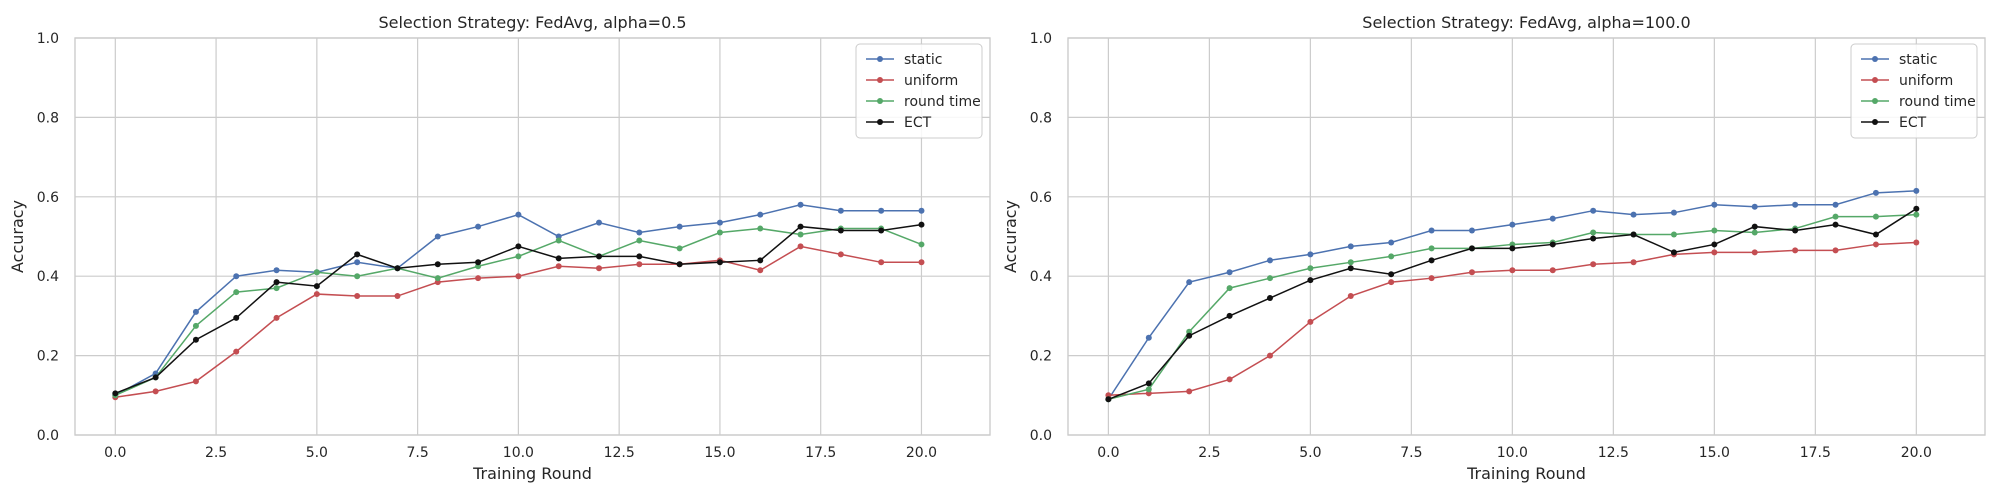 Image resolution: width=2000 pixels, height=500 pixels. I want to click on legend-label: round time, so click(1937, 102).